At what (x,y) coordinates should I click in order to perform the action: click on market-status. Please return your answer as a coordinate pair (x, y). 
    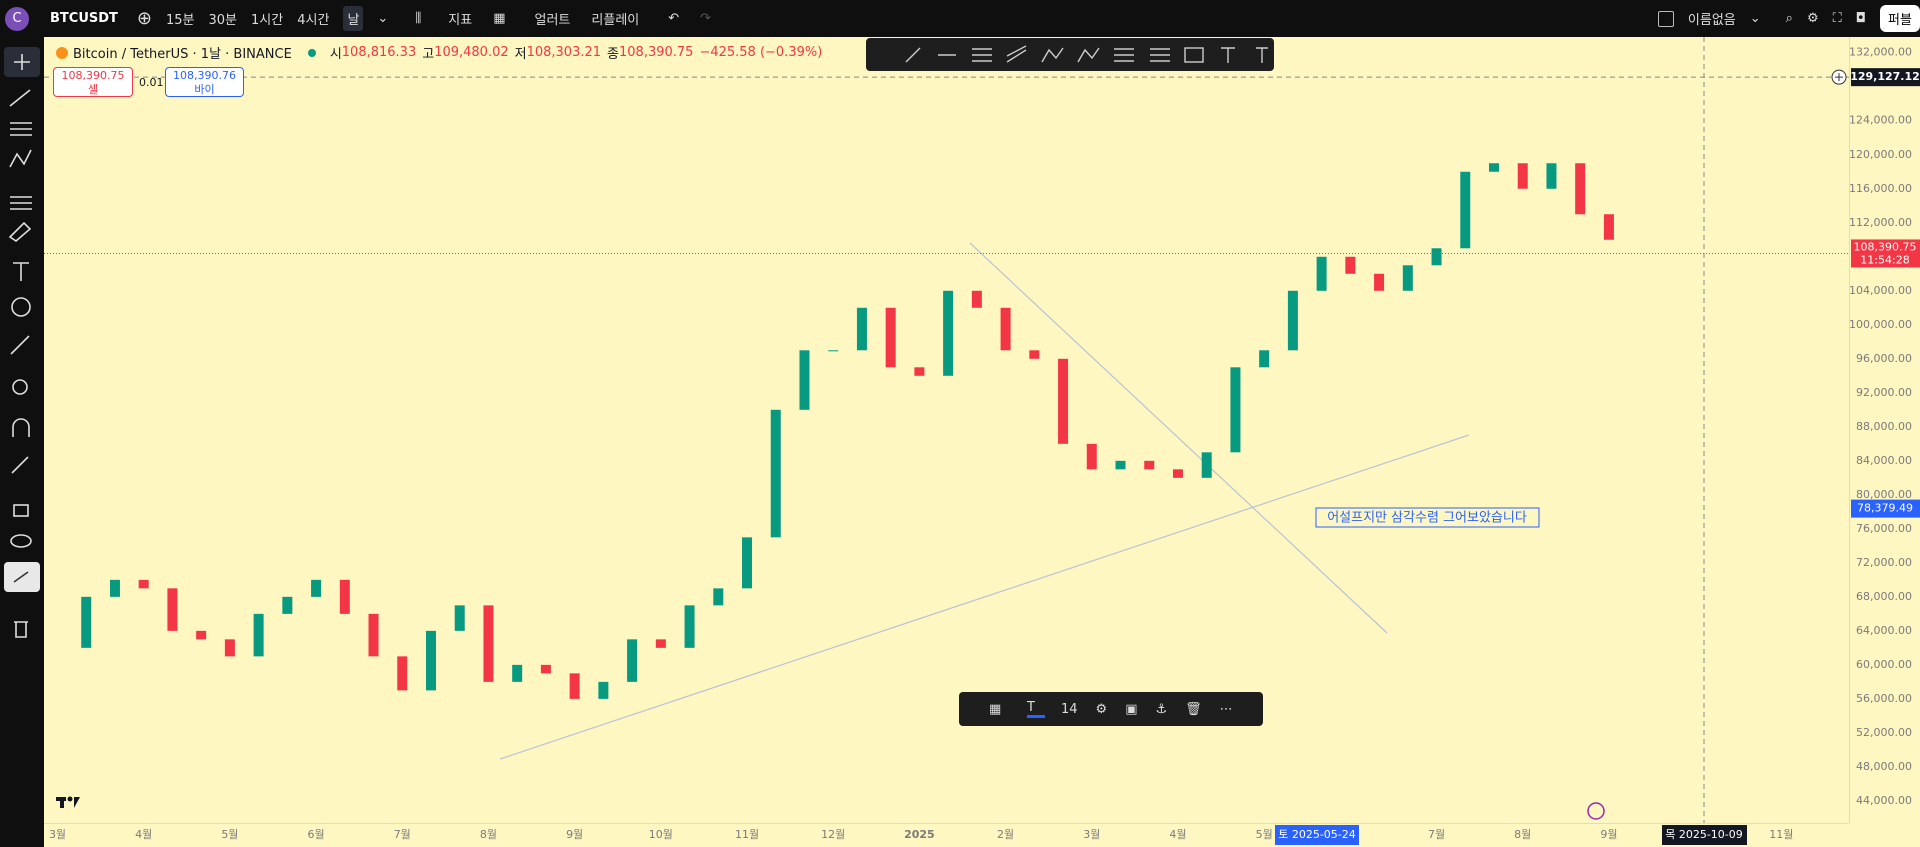
    Looking at the image, I should click on (311, 52).